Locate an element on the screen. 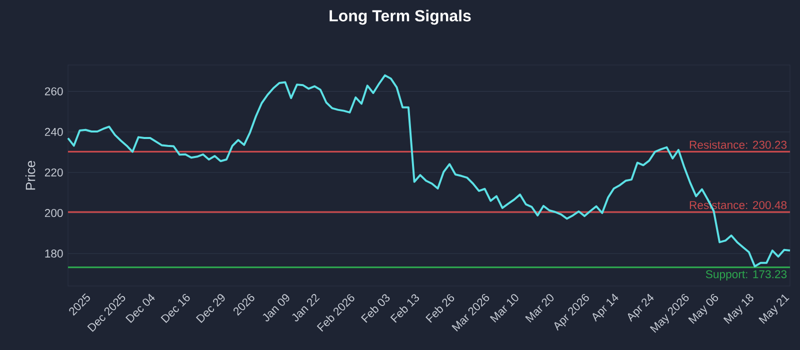  x-tick-label: Feb 26 is located at coordinates (440, 308).